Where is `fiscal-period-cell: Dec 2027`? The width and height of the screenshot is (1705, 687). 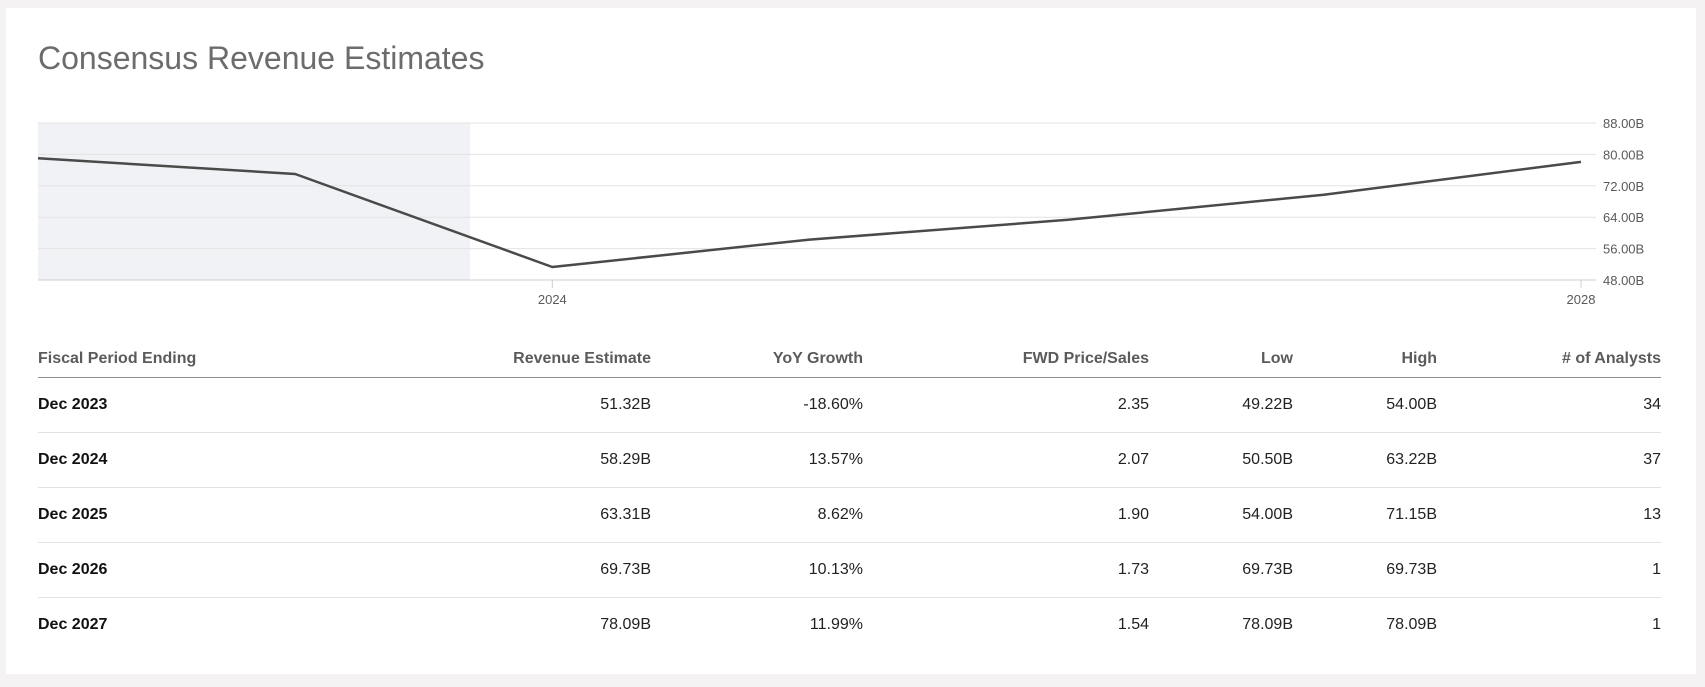
fiscal-period-cell: Dec 2027 is located at coordinates (73, 624).